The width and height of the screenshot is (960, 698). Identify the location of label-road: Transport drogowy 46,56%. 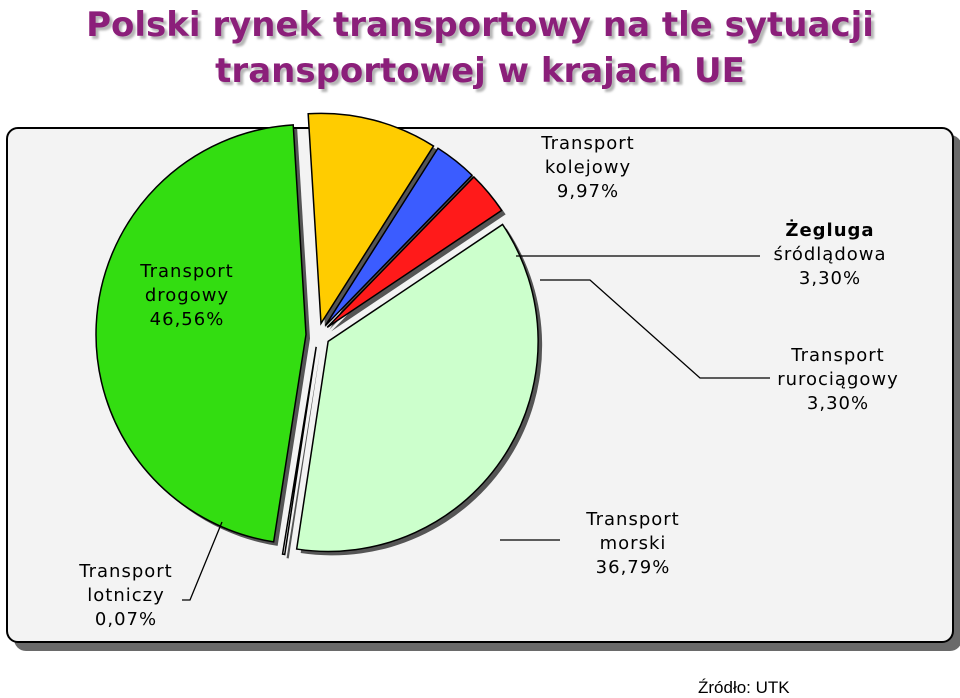
(187, 296).